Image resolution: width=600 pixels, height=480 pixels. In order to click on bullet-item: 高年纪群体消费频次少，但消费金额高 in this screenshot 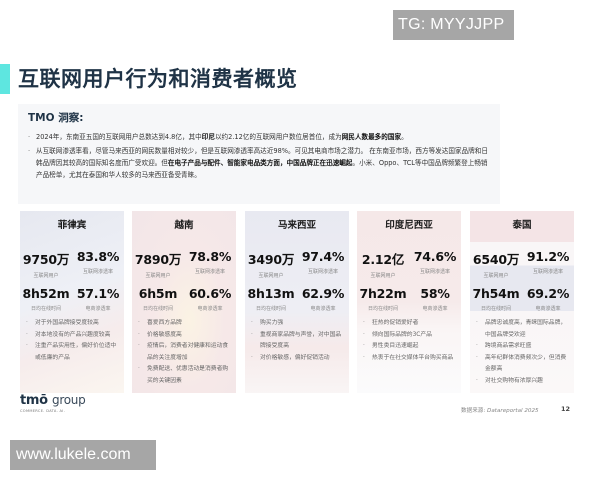, I will do `click(523, 364)`.